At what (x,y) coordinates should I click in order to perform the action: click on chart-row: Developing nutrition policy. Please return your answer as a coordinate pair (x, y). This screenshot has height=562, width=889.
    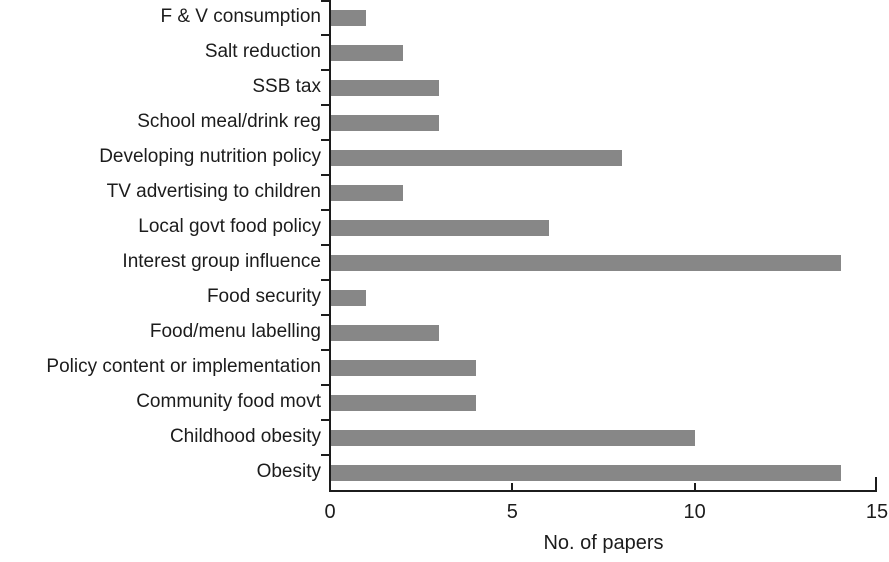
    Looking at the image, I should click on (438, 157).